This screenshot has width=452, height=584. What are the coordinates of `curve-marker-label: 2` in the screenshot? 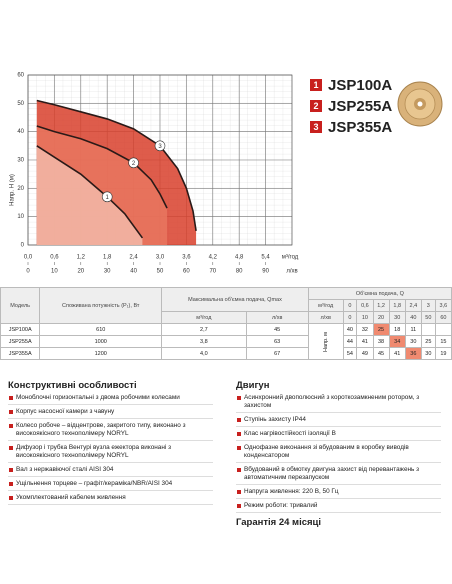 It's located at (134, 164).